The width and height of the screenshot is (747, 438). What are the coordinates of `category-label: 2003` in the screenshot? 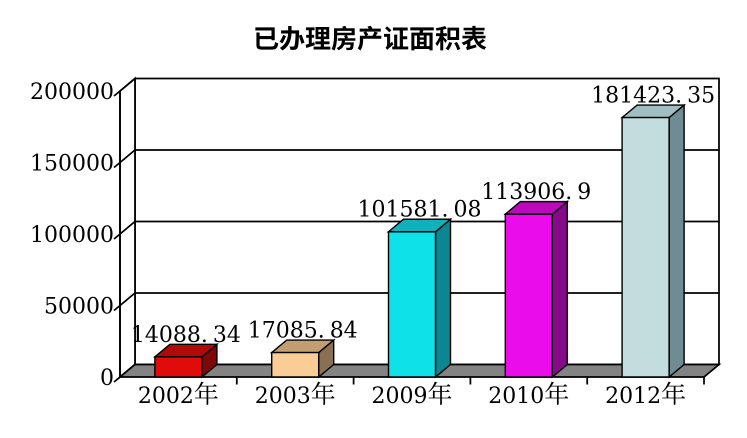 It's located at (283, 396).